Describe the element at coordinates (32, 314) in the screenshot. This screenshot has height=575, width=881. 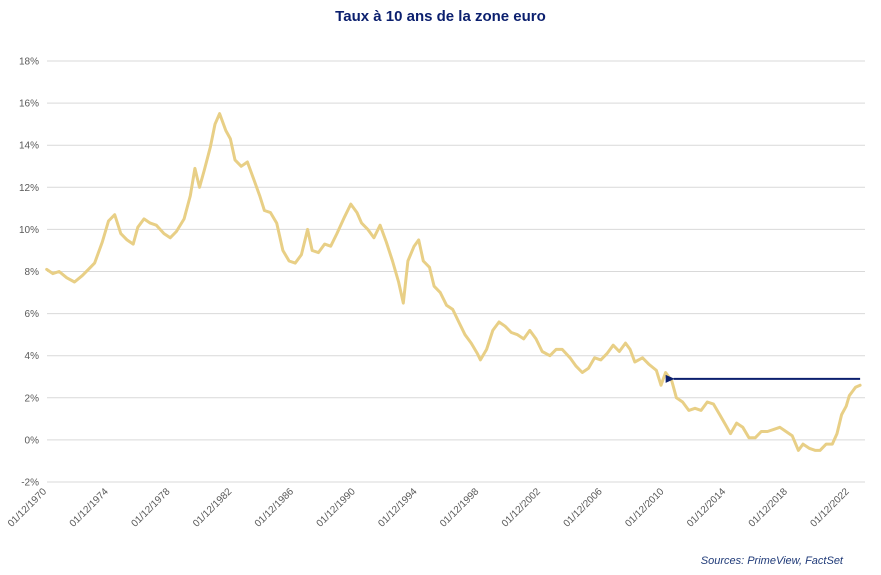
I see `y-tick-label: 6%` at that location.